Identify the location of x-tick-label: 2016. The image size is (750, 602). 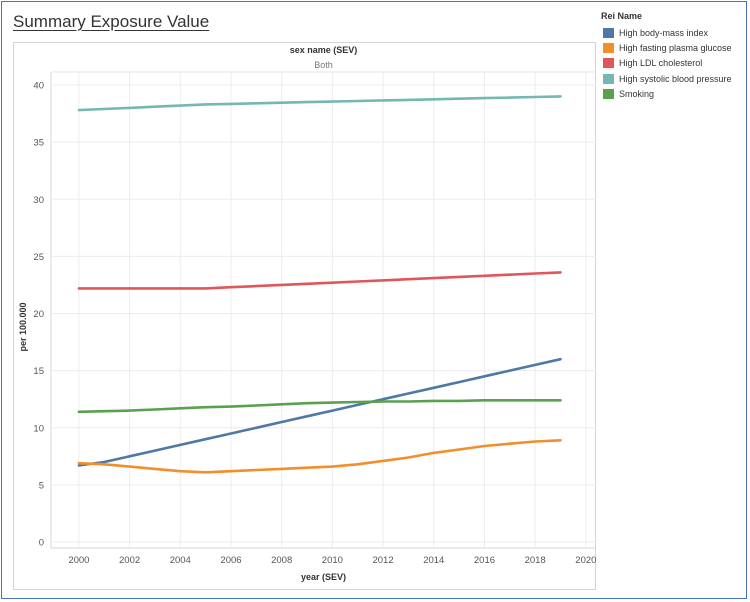
(484, 560).